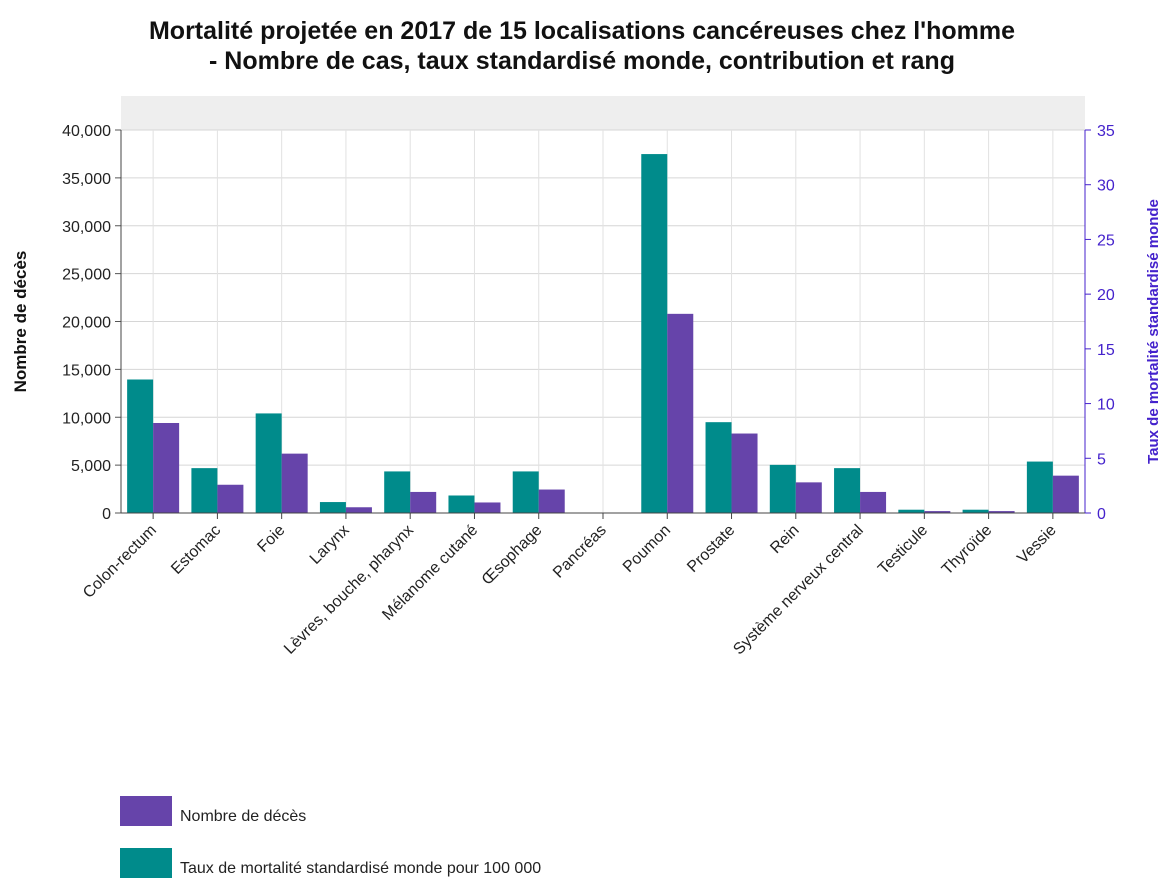 This screenshot has height=878, width=1164. What do you see at coordinates (20, 322) in the screenshot?
I see `y-axis-title: Nombre de décès` at bounding box center [20, 322].